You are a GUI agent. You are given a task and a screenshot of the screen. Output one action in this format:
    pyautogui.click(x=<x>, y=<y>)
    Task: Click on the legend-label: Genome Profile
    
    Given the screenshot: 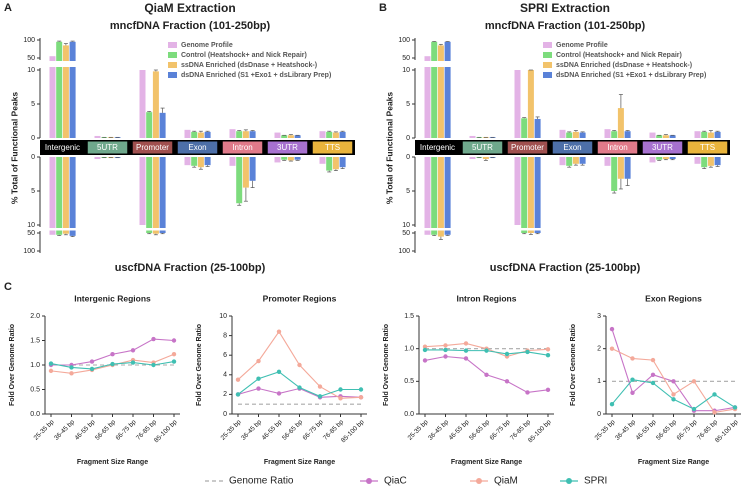 What is the action you would take?
    pyautogui.click(x=207, y=45)
    